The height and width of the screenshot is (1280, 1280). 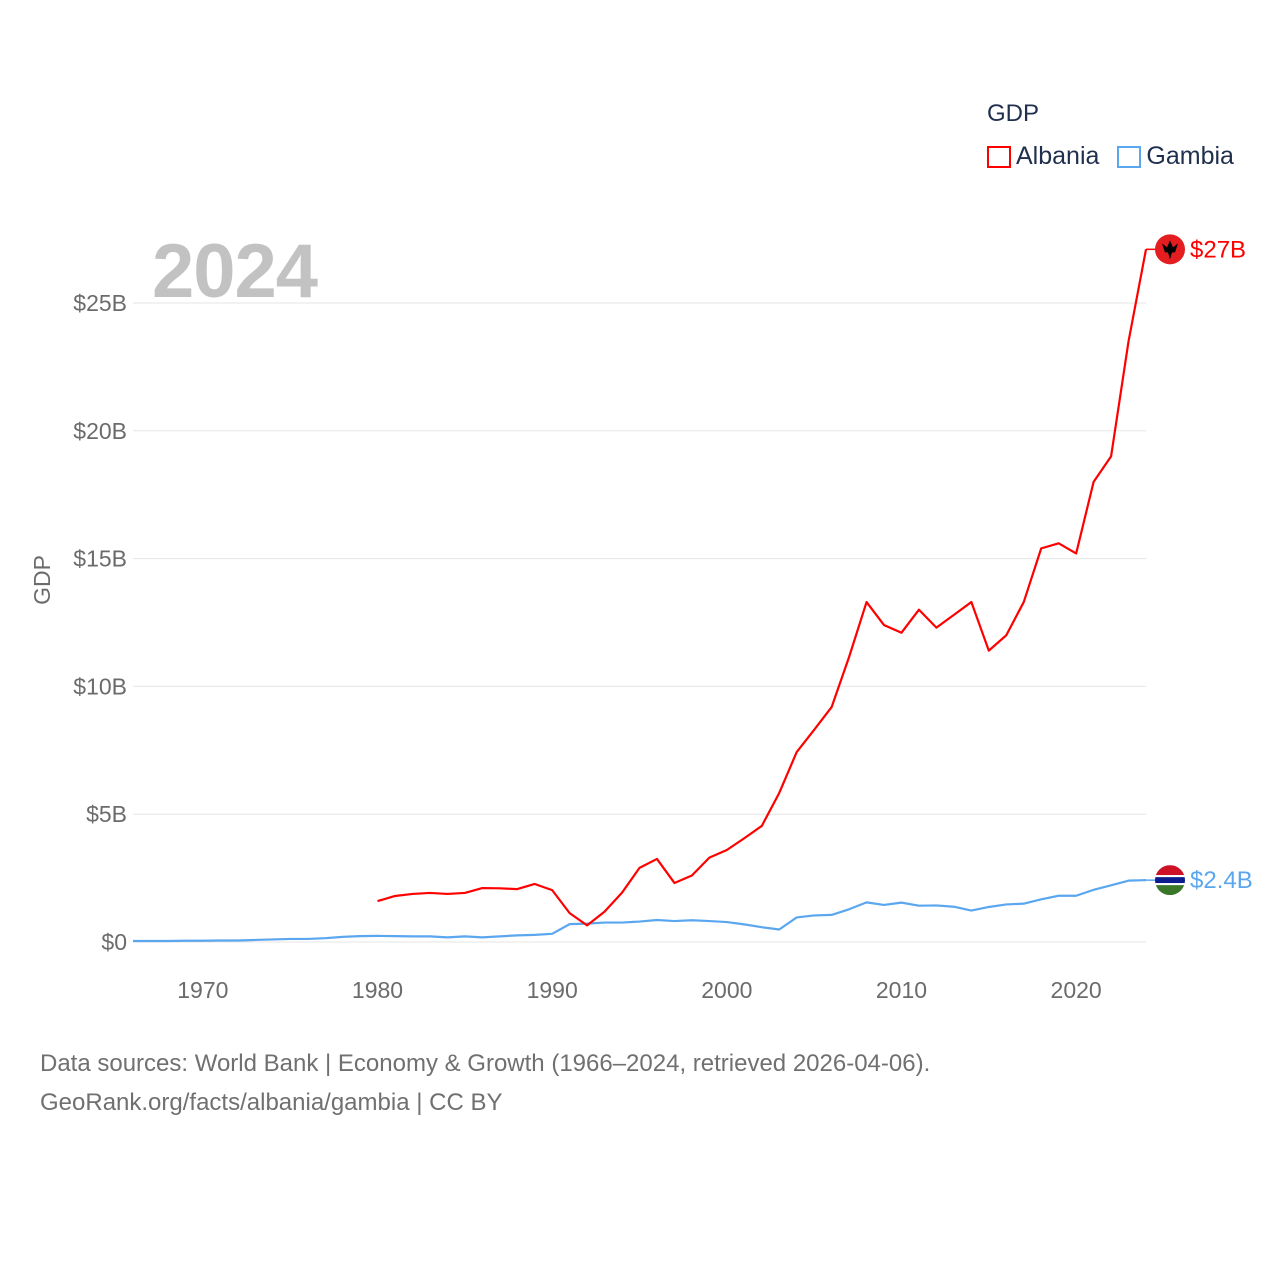 What do you see at coordinates (271, 1102) in the screenshot?
I see `source-link: GeoRank.org/facts/albania/gambia | CC BY` at bounding box center [271, 1102].